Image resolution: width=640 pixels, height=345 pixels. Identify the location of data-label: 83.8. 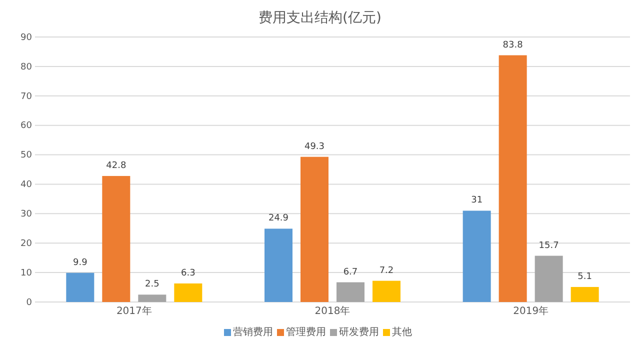
(513, 45).